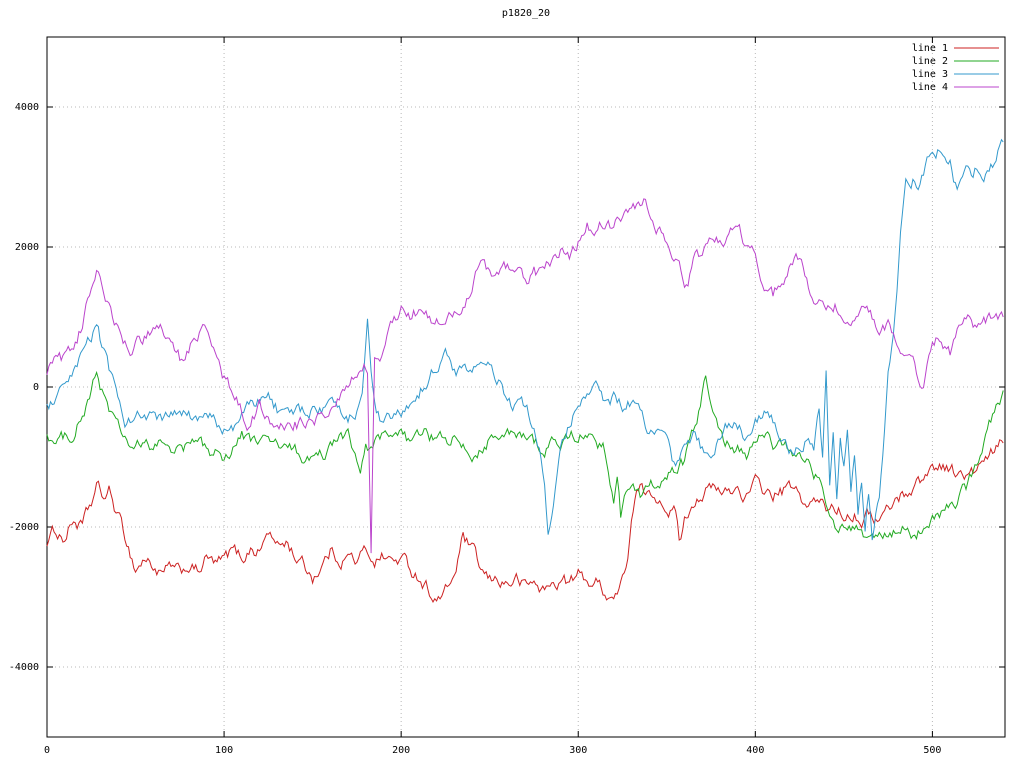 The height and width of the screenshot is (768, 1024). What do you see at coordinates (930, 61) in the screenshot?
I see `legend-label: line 2` at bounding box center [930, 61].